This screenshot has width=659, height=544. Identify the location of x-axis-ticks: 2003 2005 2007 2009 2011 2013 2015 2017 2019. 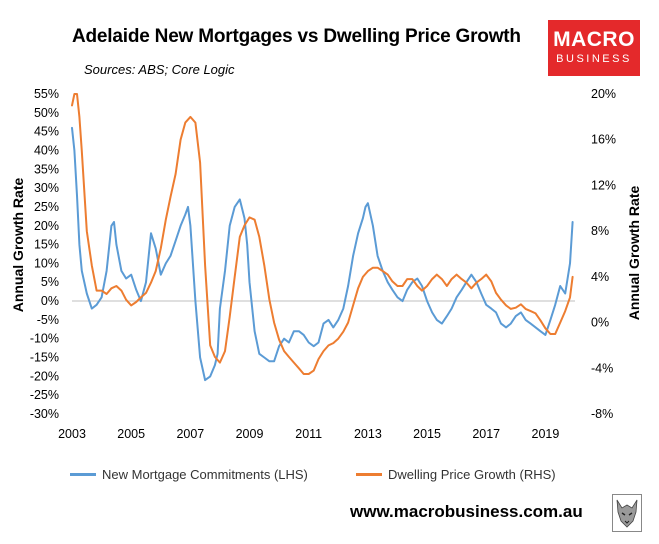
(308, 434).